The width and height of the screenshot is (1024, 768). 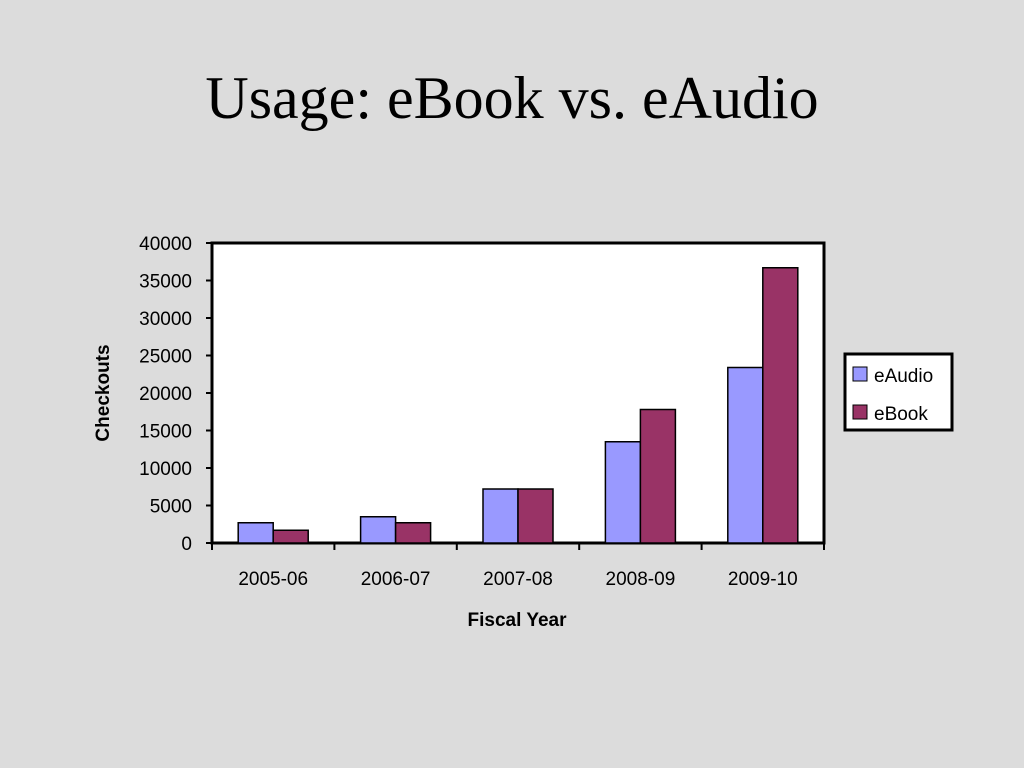 I want to click on x-axis: 2005-06 2006-07 2007-08 2008-09 2009-10, so click(x=518, y=566).